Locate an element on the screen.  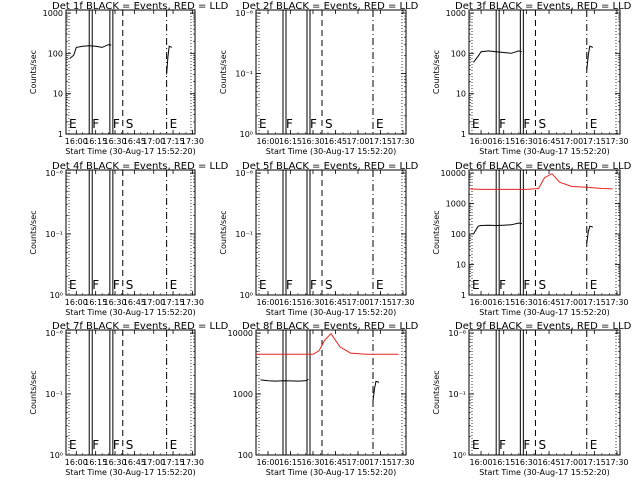
chart-title: Det 2f BLACK = Events, RED = LLD is located at coordinates (330, 6).